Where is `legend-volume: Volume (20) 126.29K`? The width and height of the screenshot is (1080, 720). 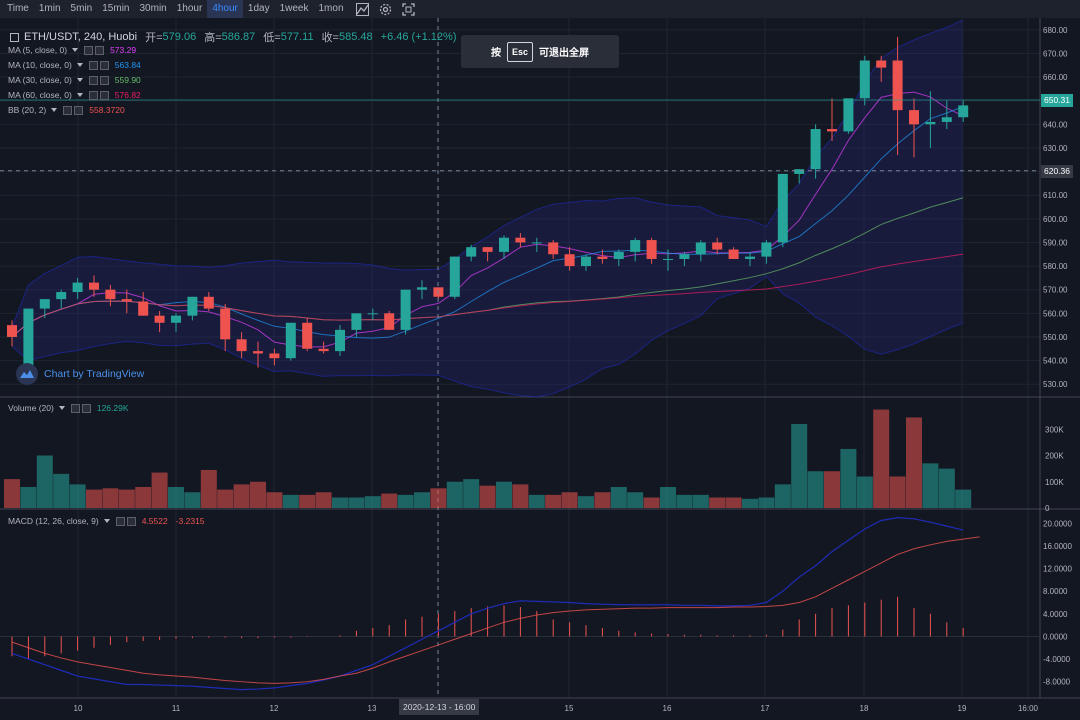
legend-volume: Volume (20) 126.29K is located at coordinates (68, 408).